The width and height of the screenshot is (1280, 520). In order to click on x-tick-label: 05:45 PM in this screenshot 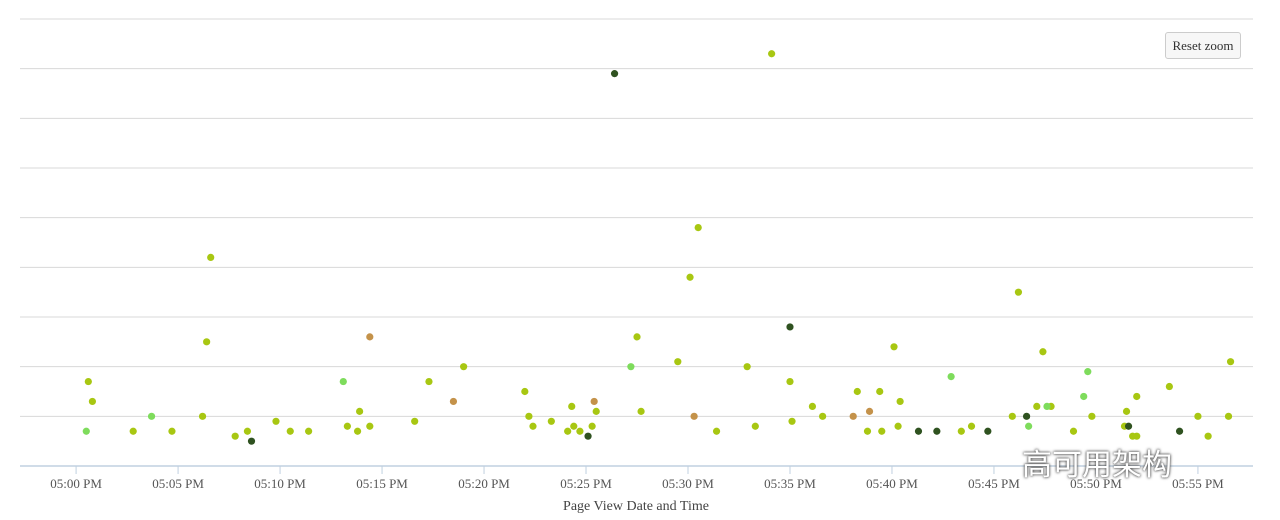, I will do `click(994, 483)`.